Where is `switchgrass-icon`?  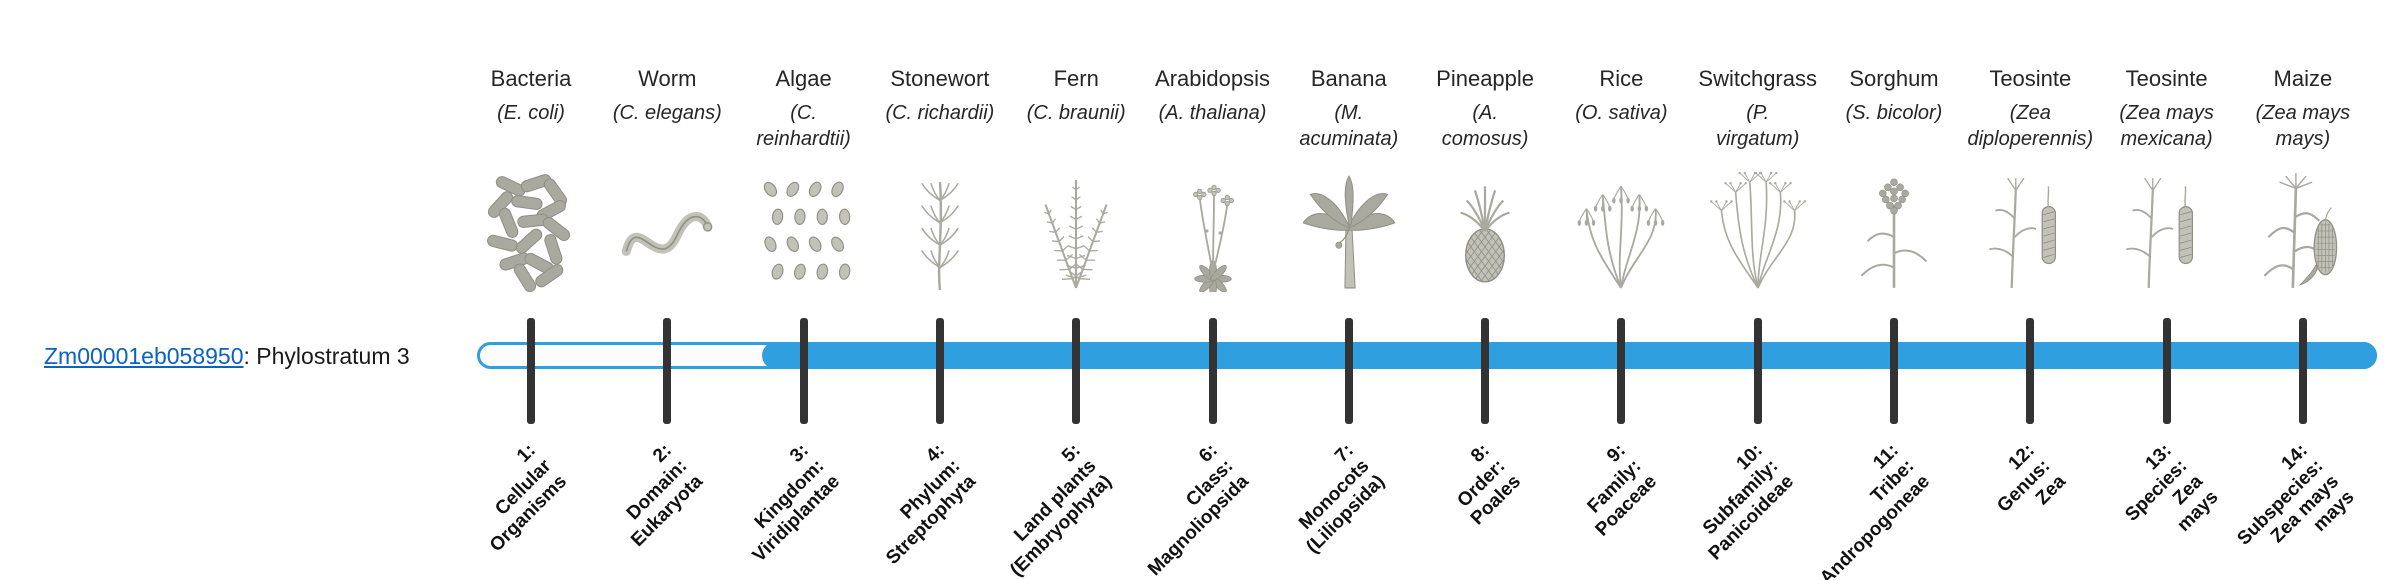 switchgrass-icon is located at coordinates (1758, 230).